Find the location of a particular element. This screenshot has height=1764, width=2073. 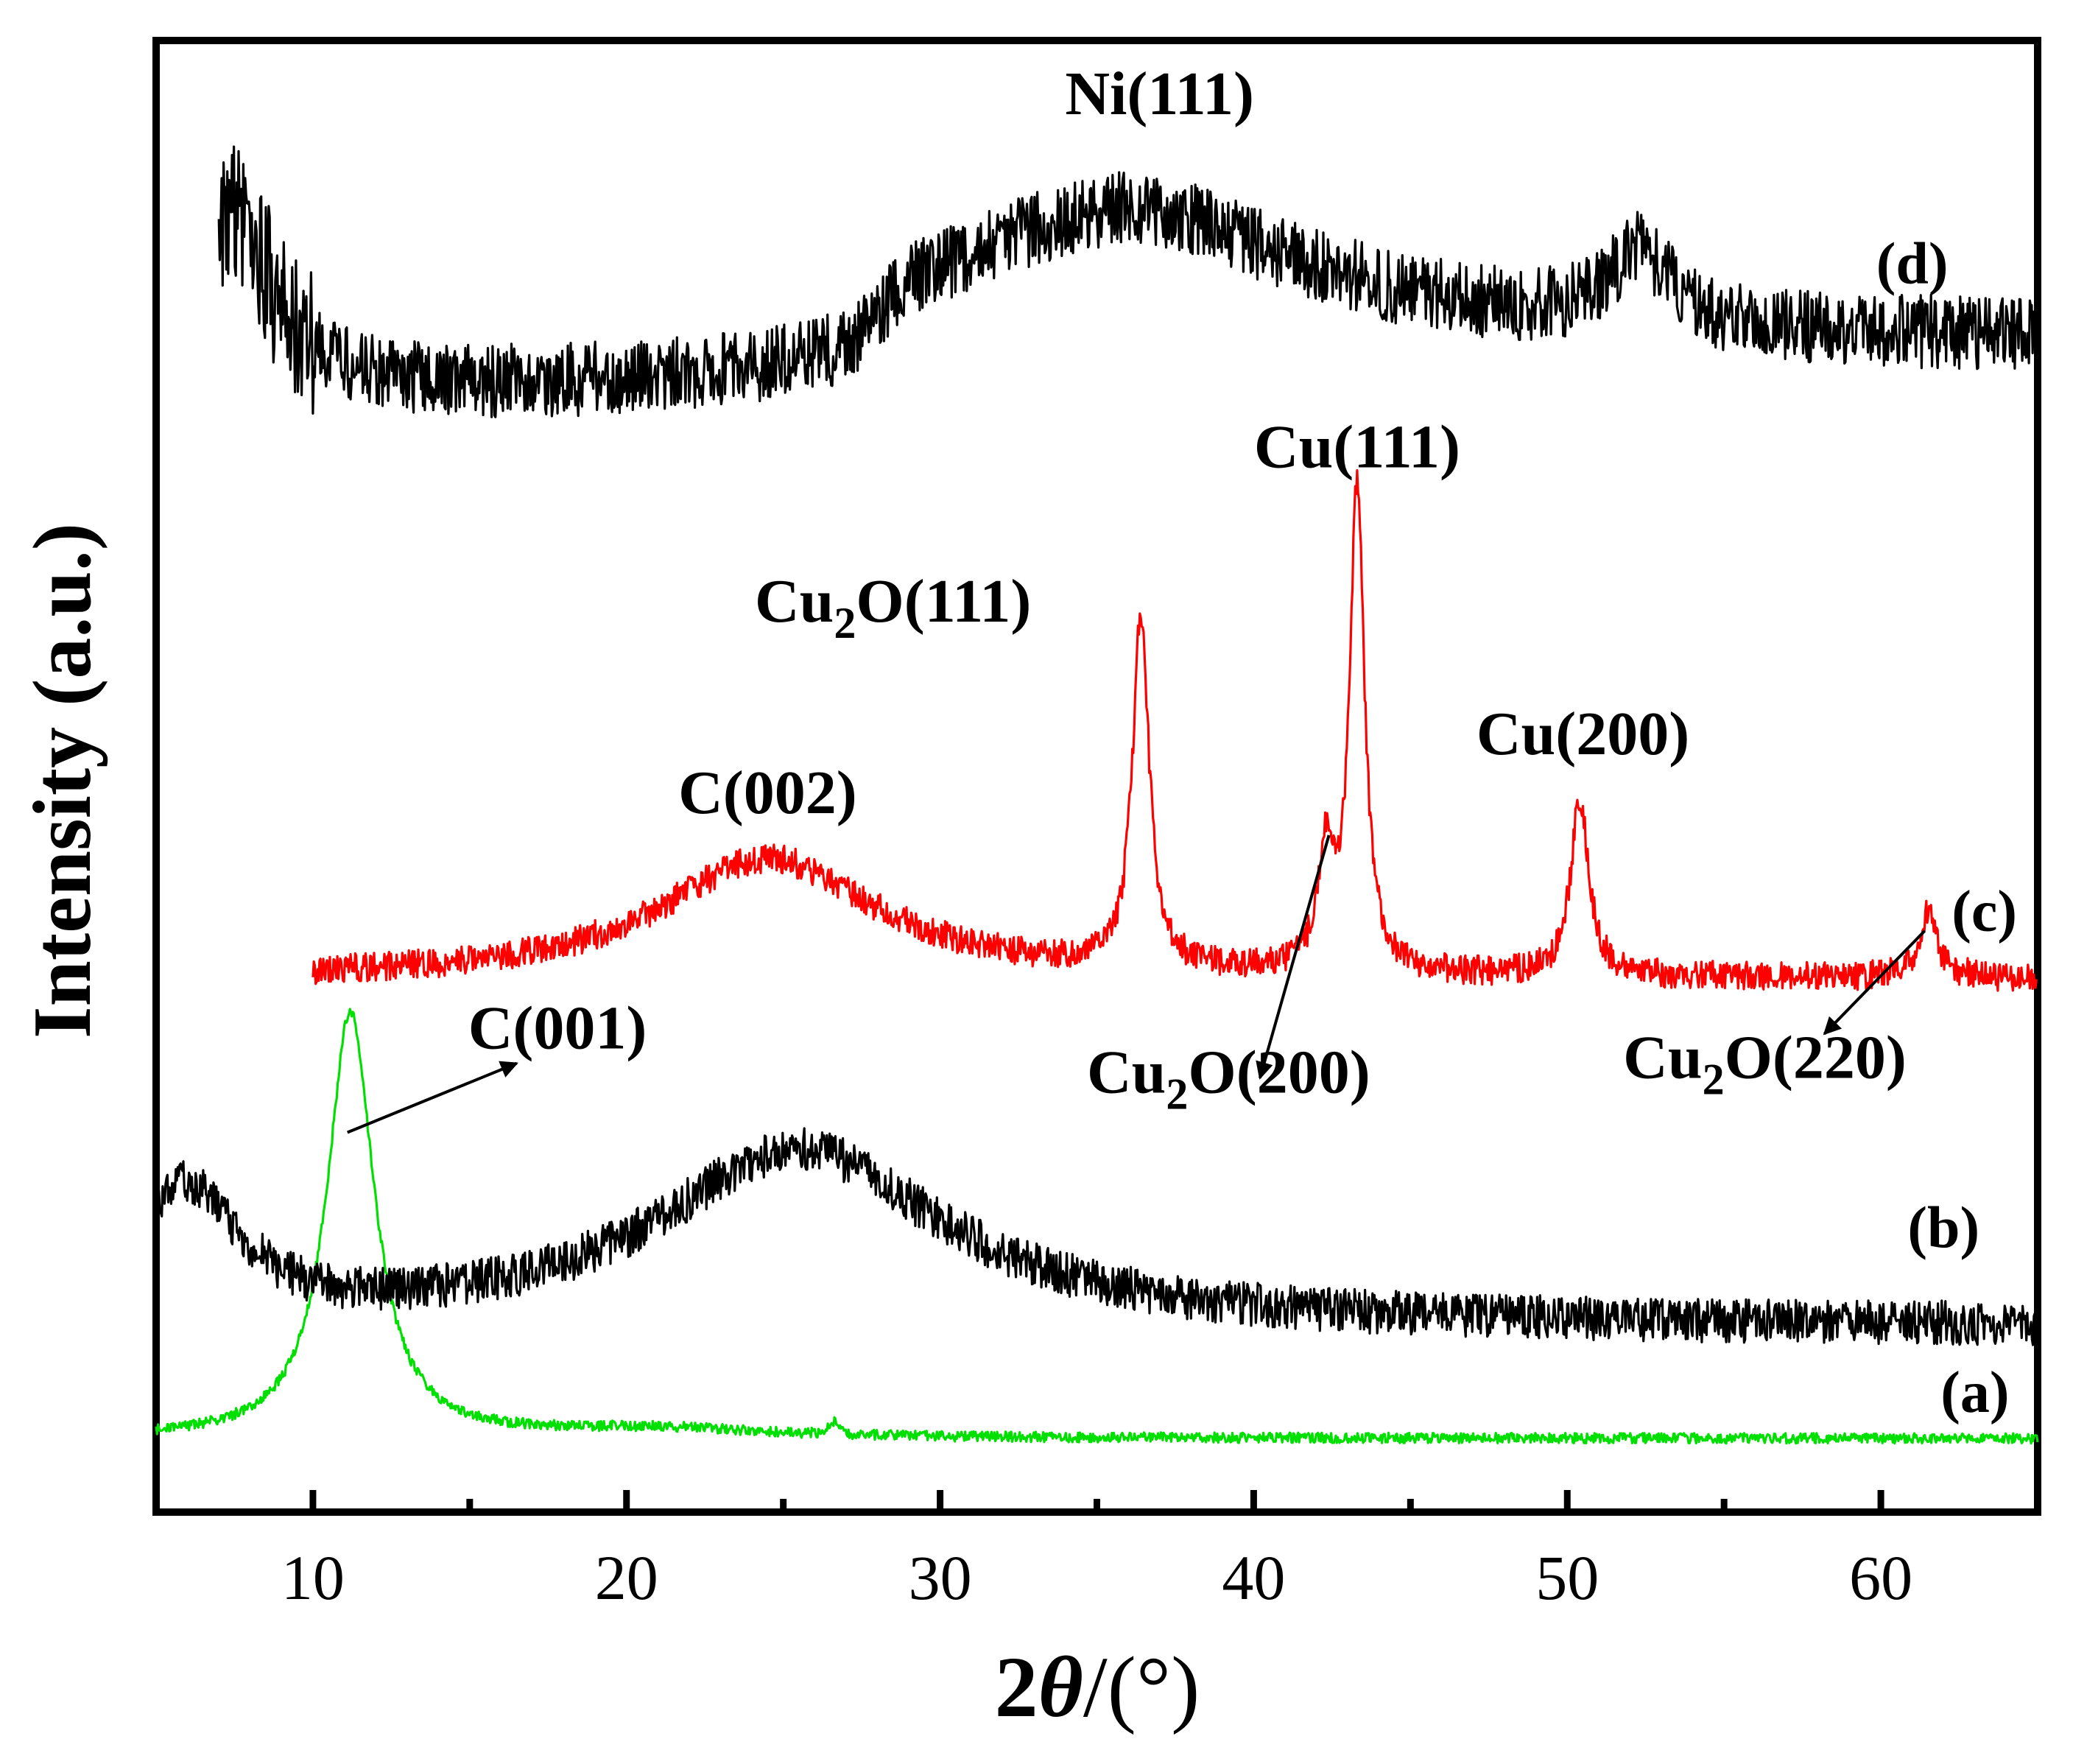

annotation-cu2o111: Cu2O(111) is located at coordinates (893, 607).